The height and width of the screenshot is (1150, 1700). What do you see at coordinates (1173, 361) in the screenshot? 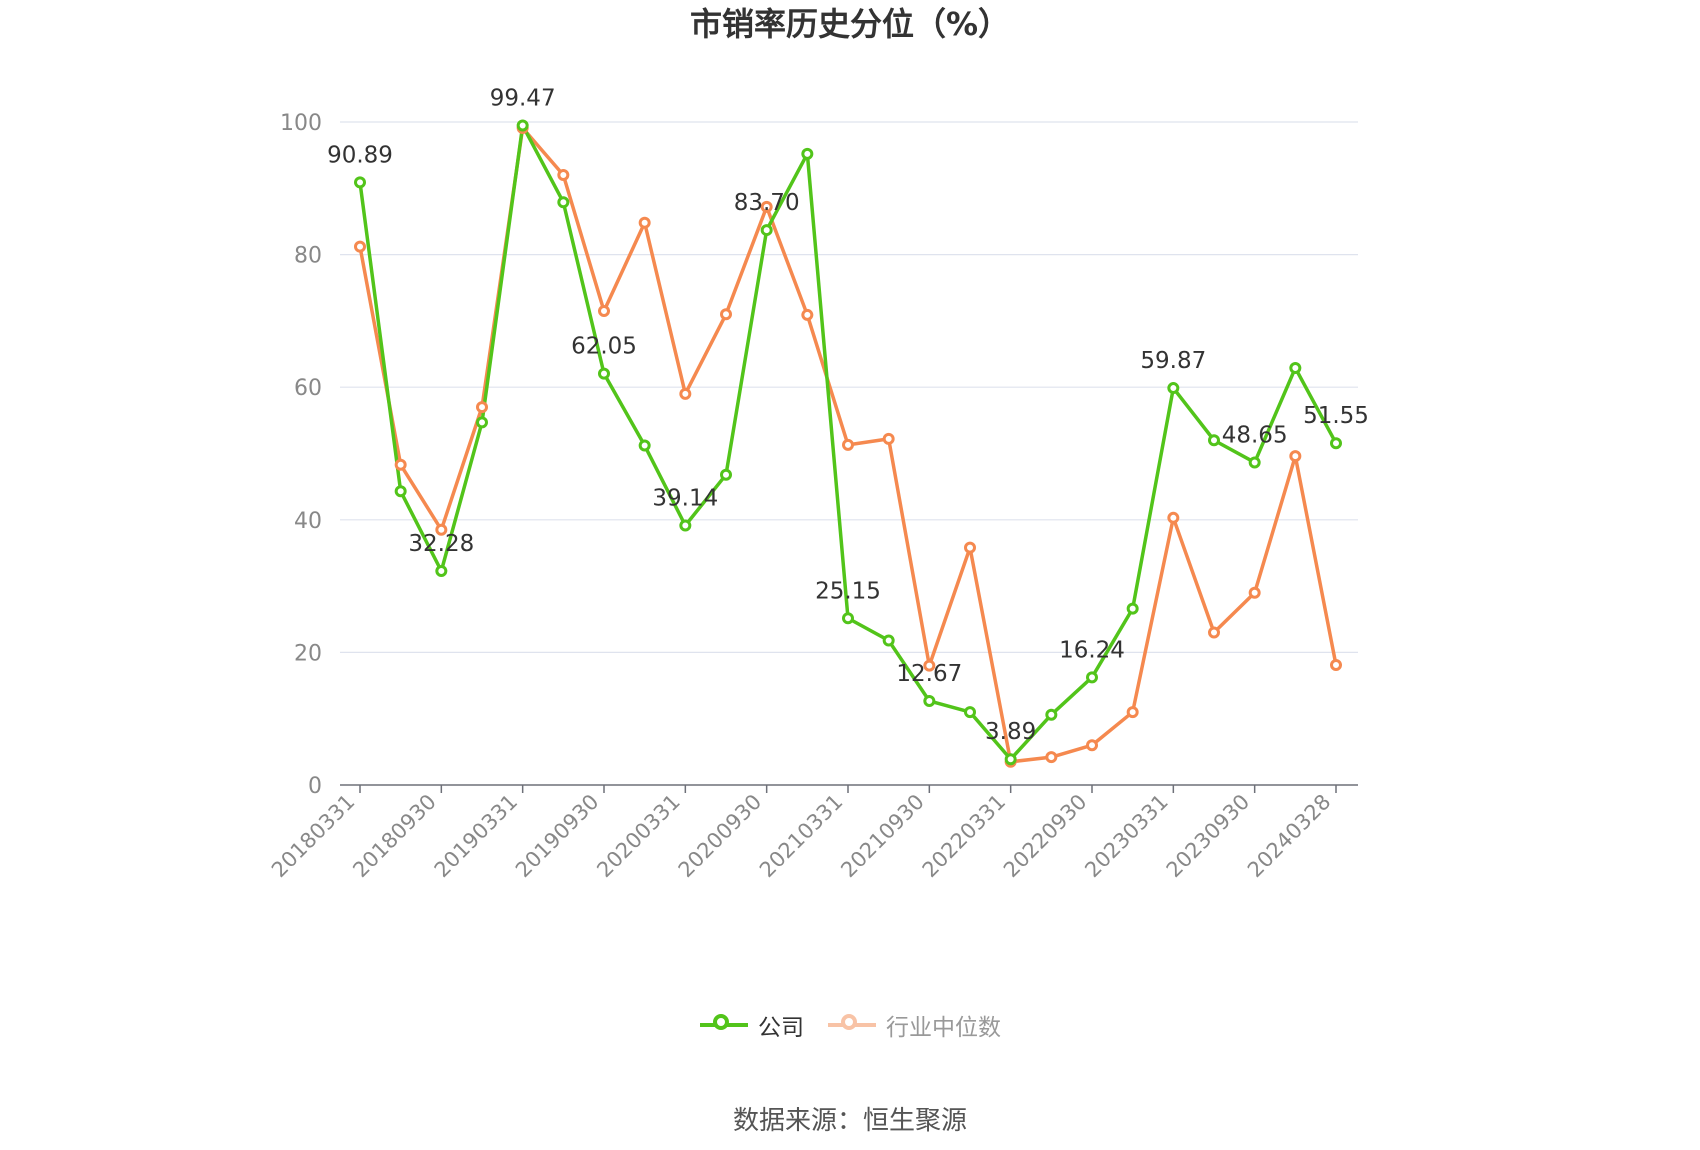
I see `data-label: 59.87` at bounding box center [1173, 361].